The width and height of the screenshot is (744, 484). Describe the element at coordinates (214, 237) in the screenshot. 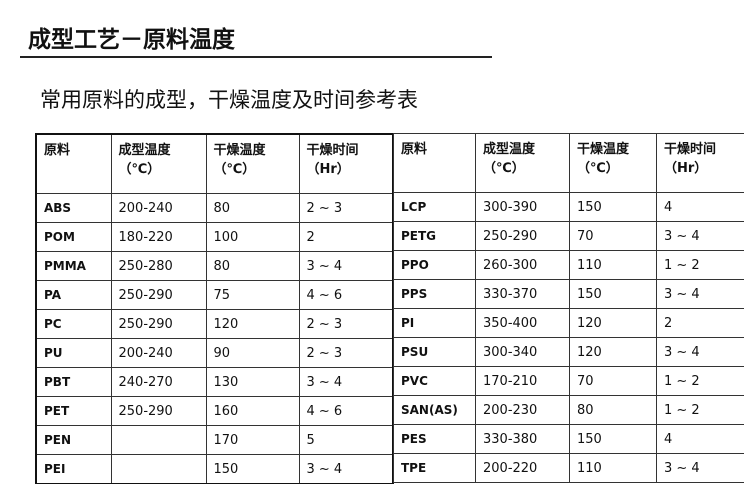

I see `row: POM 180-220 100 2` at that location.